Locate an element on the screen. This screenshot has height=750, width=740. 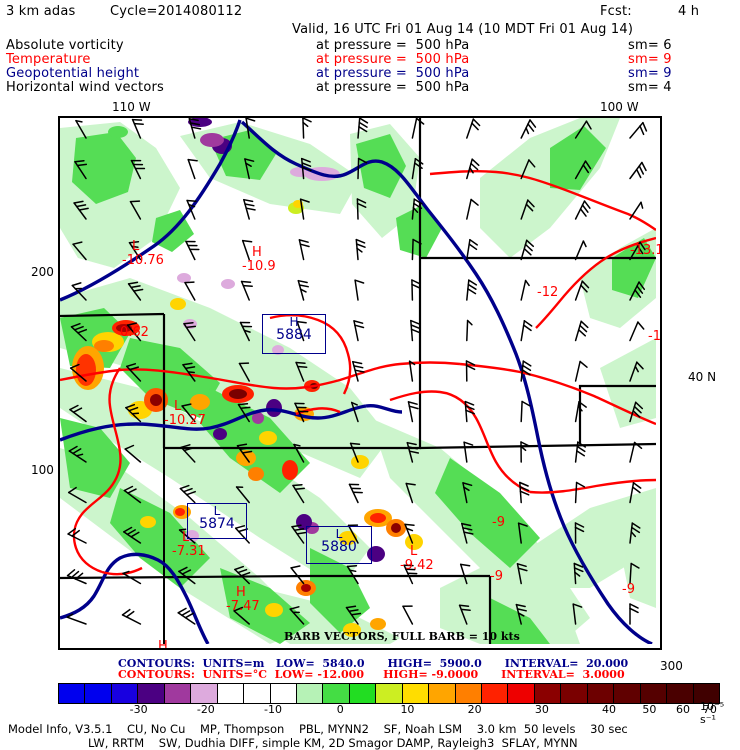
colorbar-tick: 60 is located at coordinates (682, 709).